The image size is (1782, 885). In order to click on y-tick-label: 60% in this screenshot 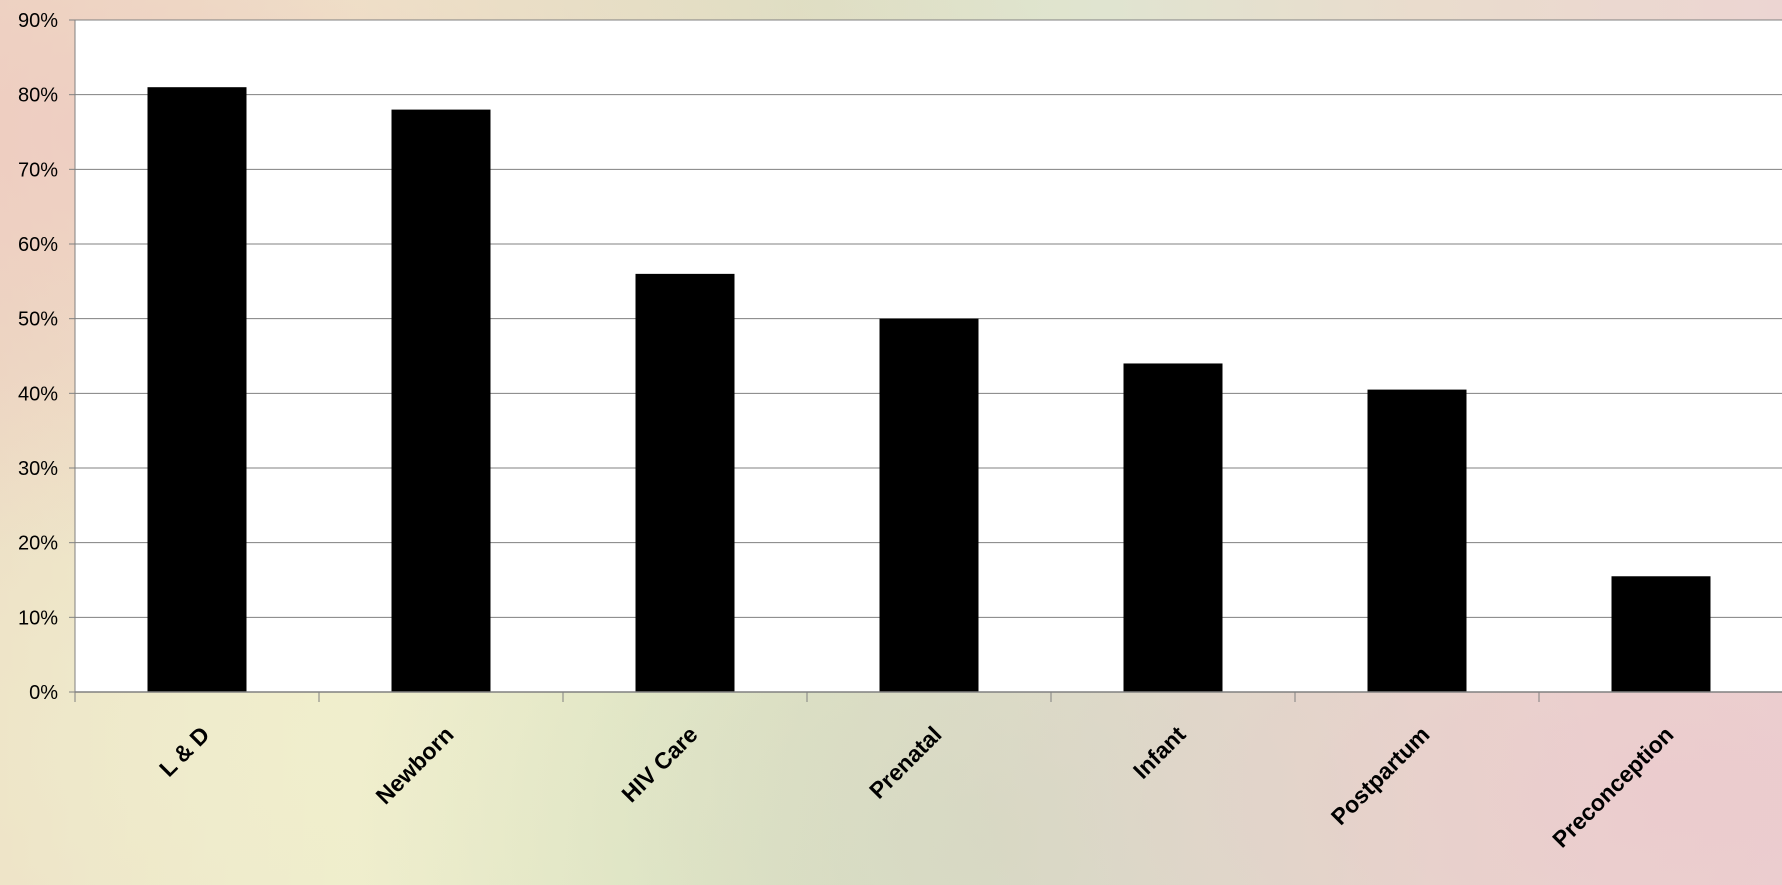, I will do `click(38, 245)`.